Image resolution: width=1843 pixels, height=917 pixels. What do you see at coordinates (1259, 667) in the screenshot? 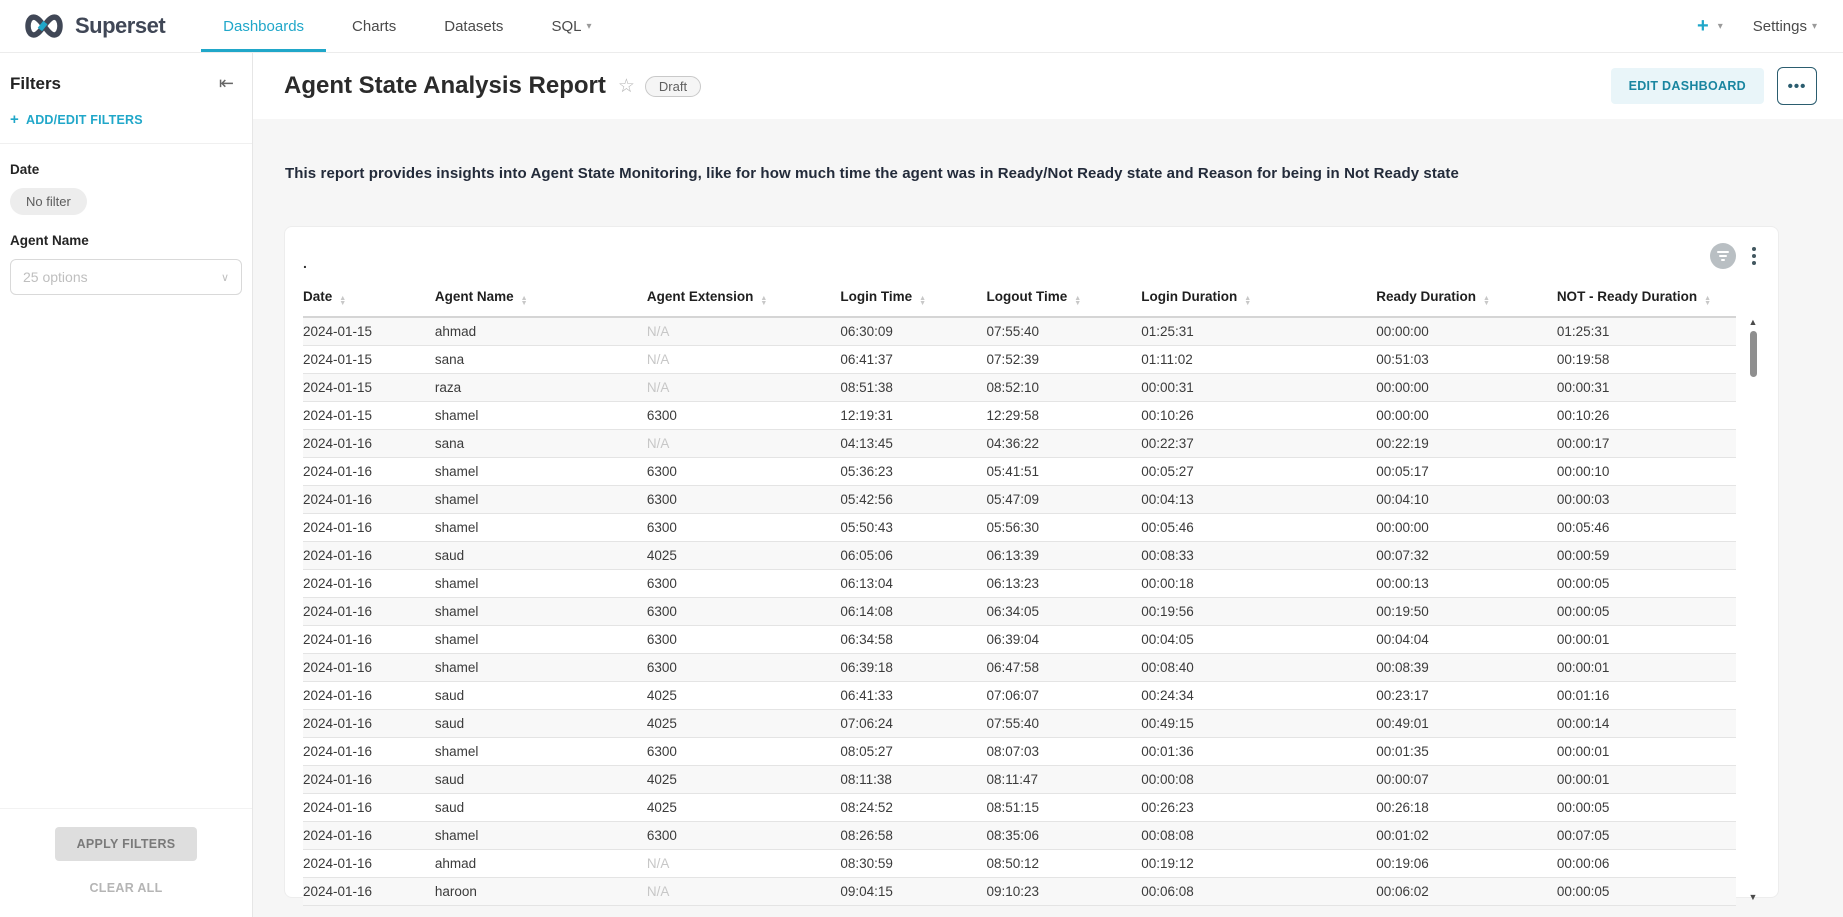
I see `table-cell: 00:08:40` at bounding box center [1259, 667].